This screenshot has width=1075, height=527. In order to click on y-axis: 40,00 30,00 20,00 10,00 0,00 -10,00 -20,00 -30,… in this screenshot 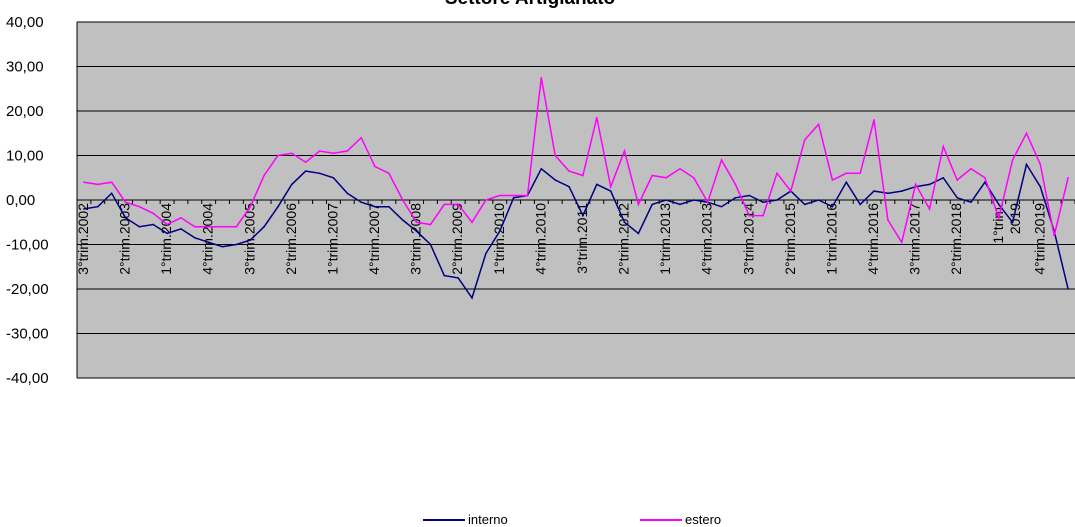, I will do `click(42, 200)`.